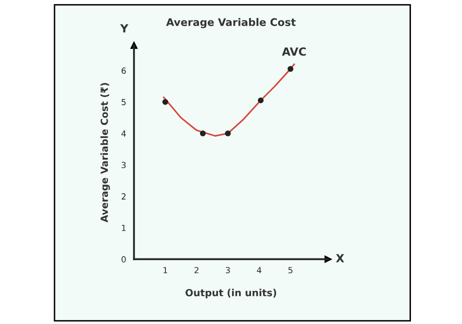 The width and height of the screenshot is (462, 324). I want to click on chart-title: Average Variable Cost, so click(231, 23).